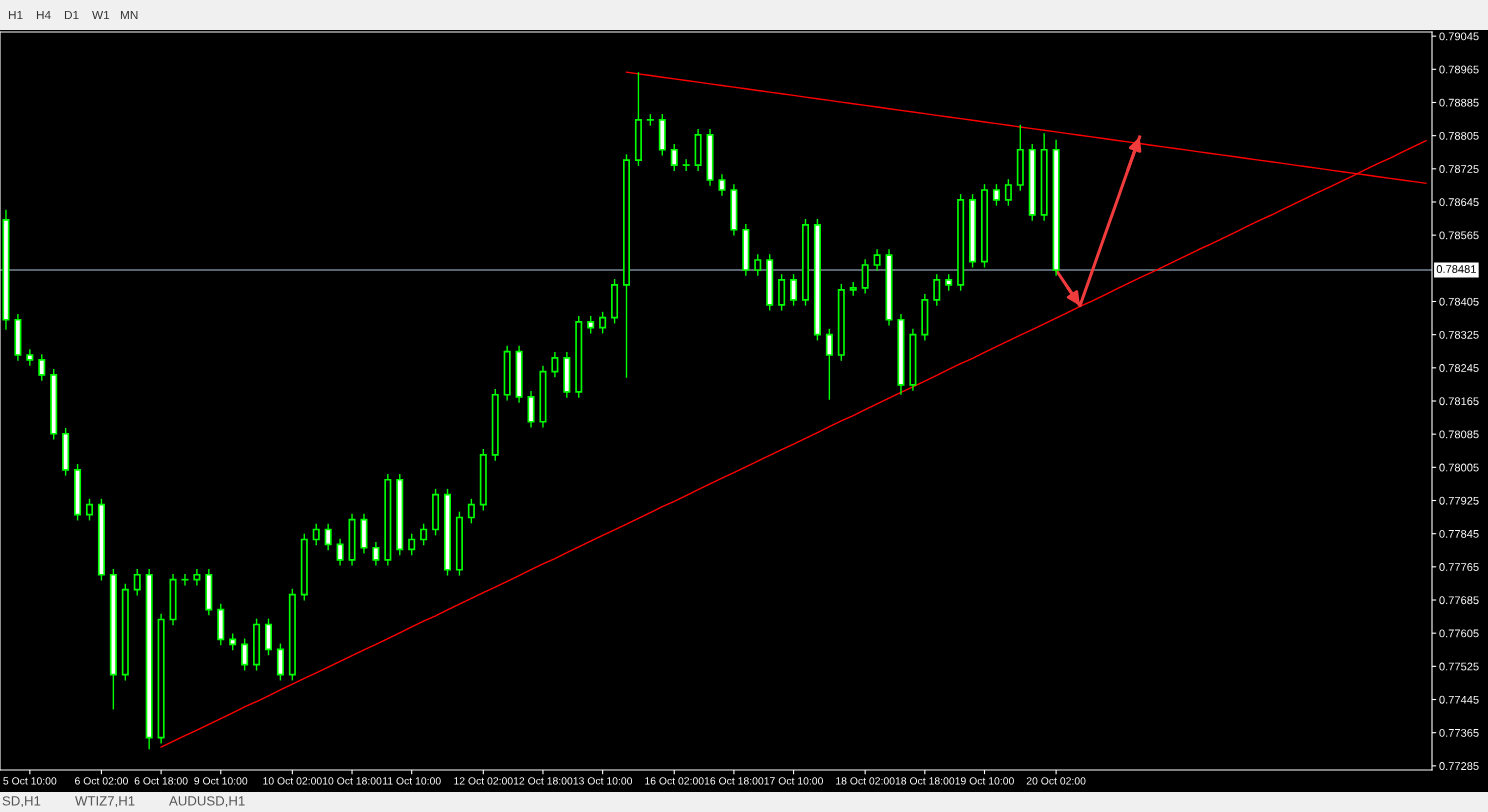 The width and height of the screenshot is (1488, 812). What do you see at coordinates (543, 781) in the screenshot?
I see `x-tick-label: 12 Oct 18:00` at bounding box center [543, 781].